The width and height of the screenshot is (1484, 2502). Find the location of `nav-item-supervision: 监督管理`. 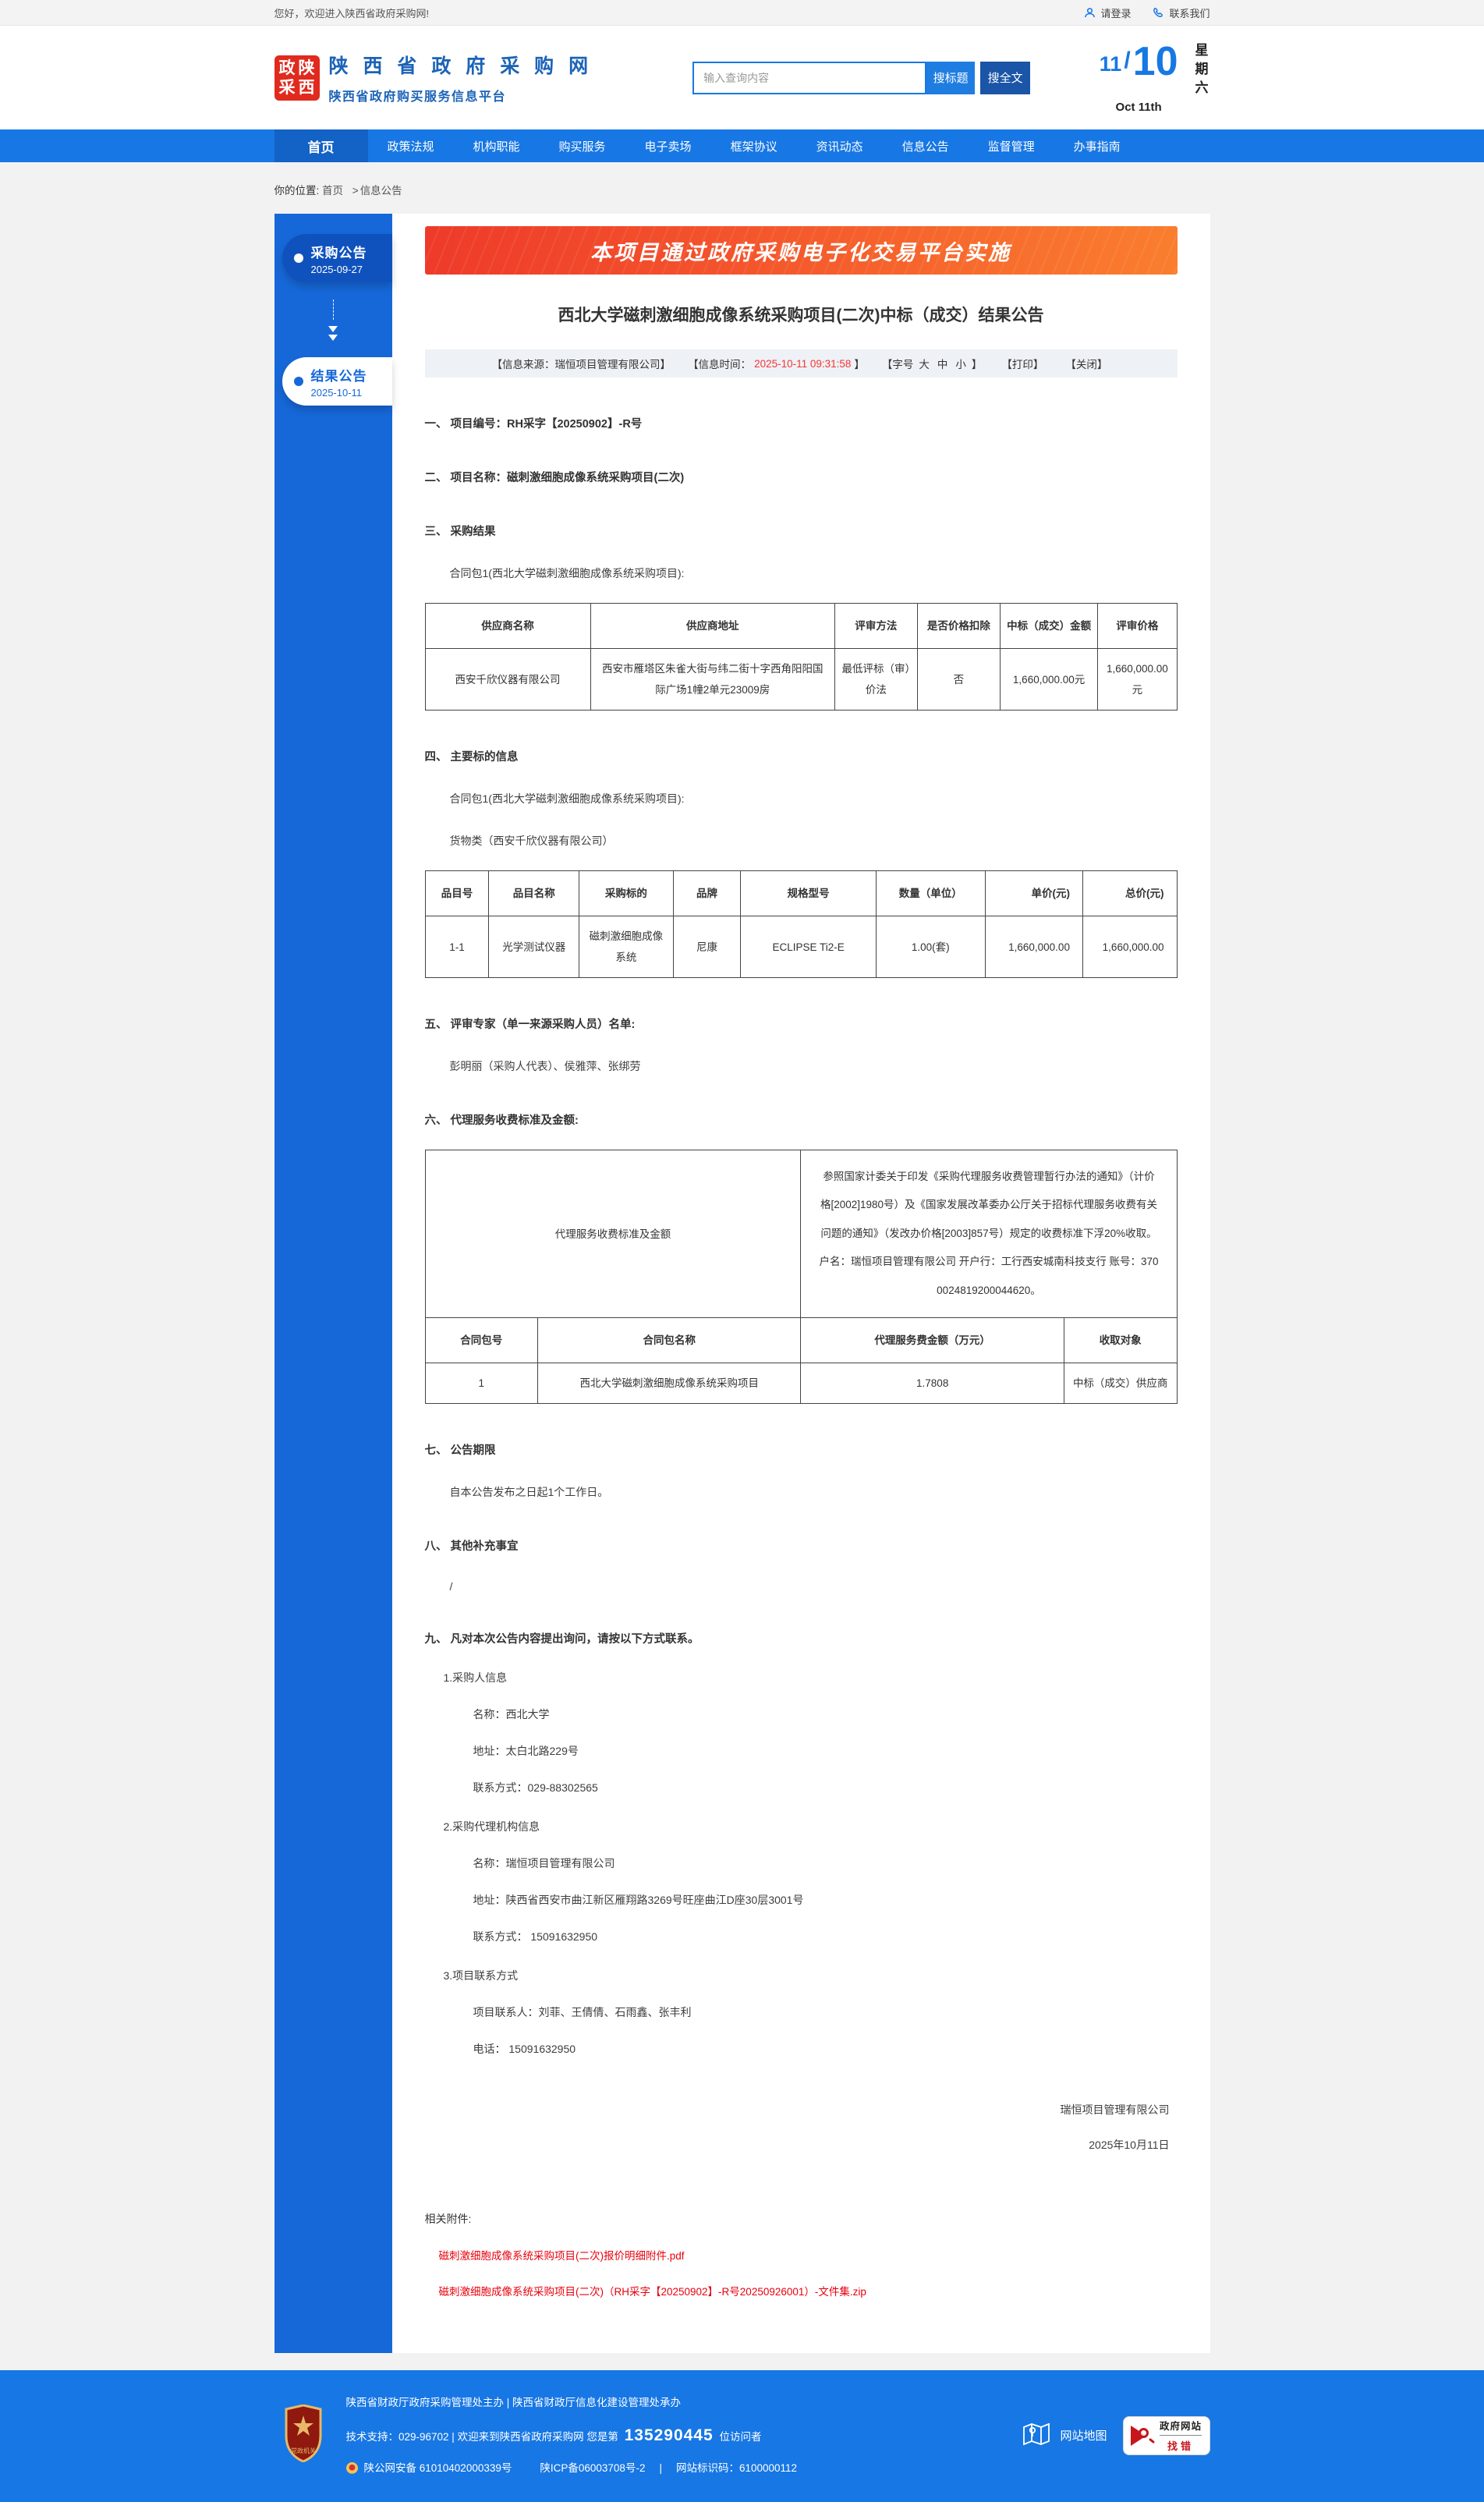

nav-item-supervision: 监督管理 is located at coordinates (1011, 147).